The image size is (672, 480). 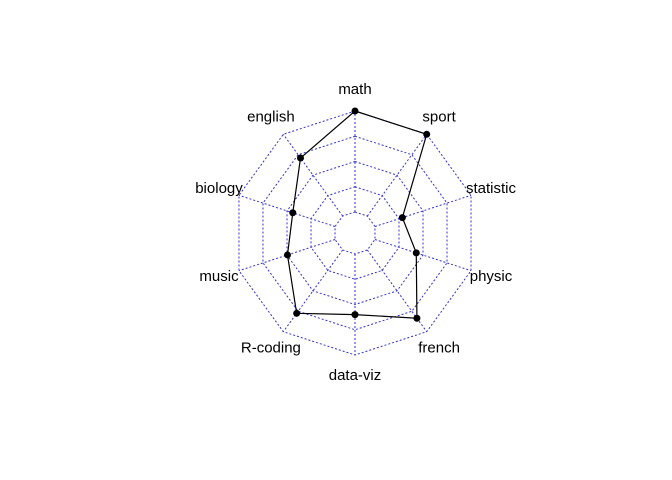 I want to click on radar-series, so click(x=357, y=214).